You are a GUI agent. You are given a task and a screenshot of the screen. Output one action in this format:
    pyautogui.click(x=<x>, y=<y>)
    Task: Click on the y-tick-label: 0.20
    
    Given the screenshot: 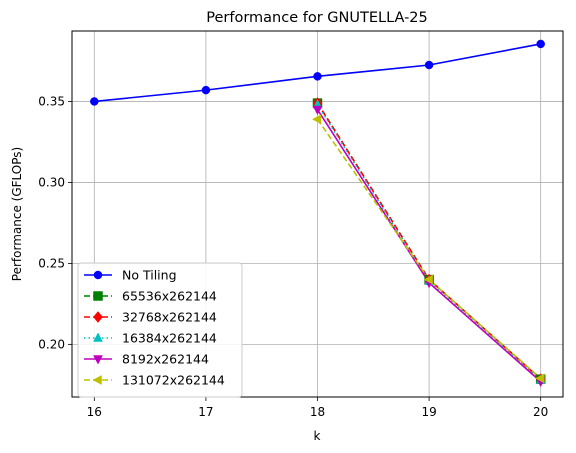 What is the action you would take?
    pyautogui.click(x=51, y=344)
    